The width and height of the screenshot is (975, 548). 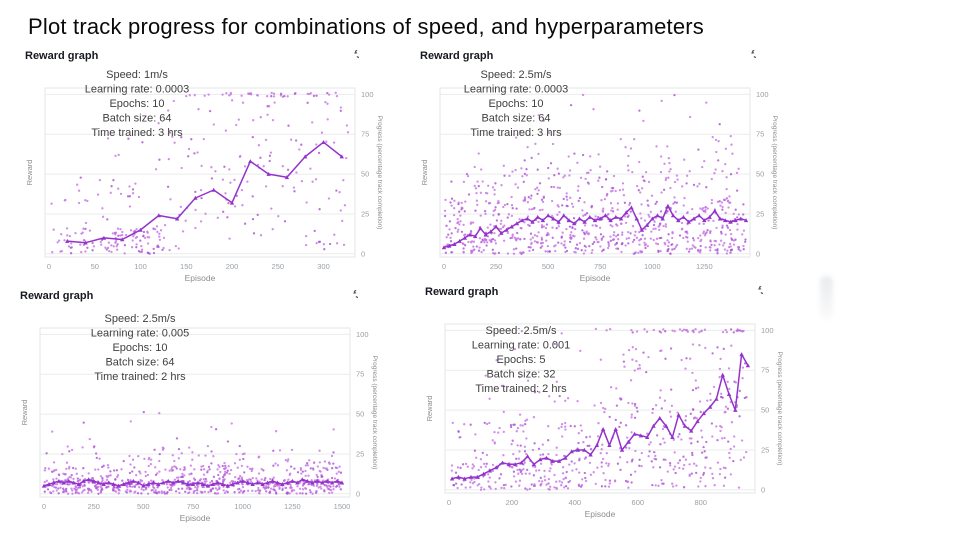 I want to click on svg-text: Learning rate: 0.001, so click(x=521, y=346).